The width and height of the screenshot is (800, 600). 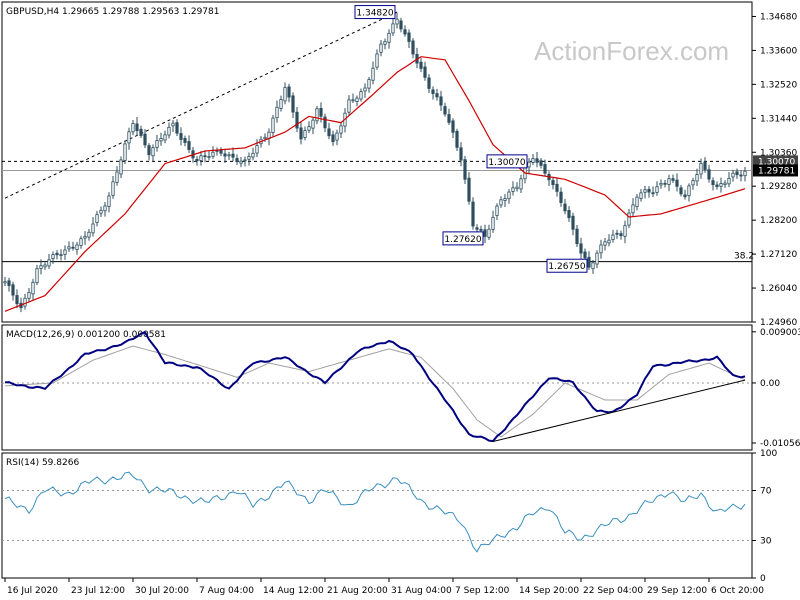 I want to click on annotation-box, so click(x=463, y=238).